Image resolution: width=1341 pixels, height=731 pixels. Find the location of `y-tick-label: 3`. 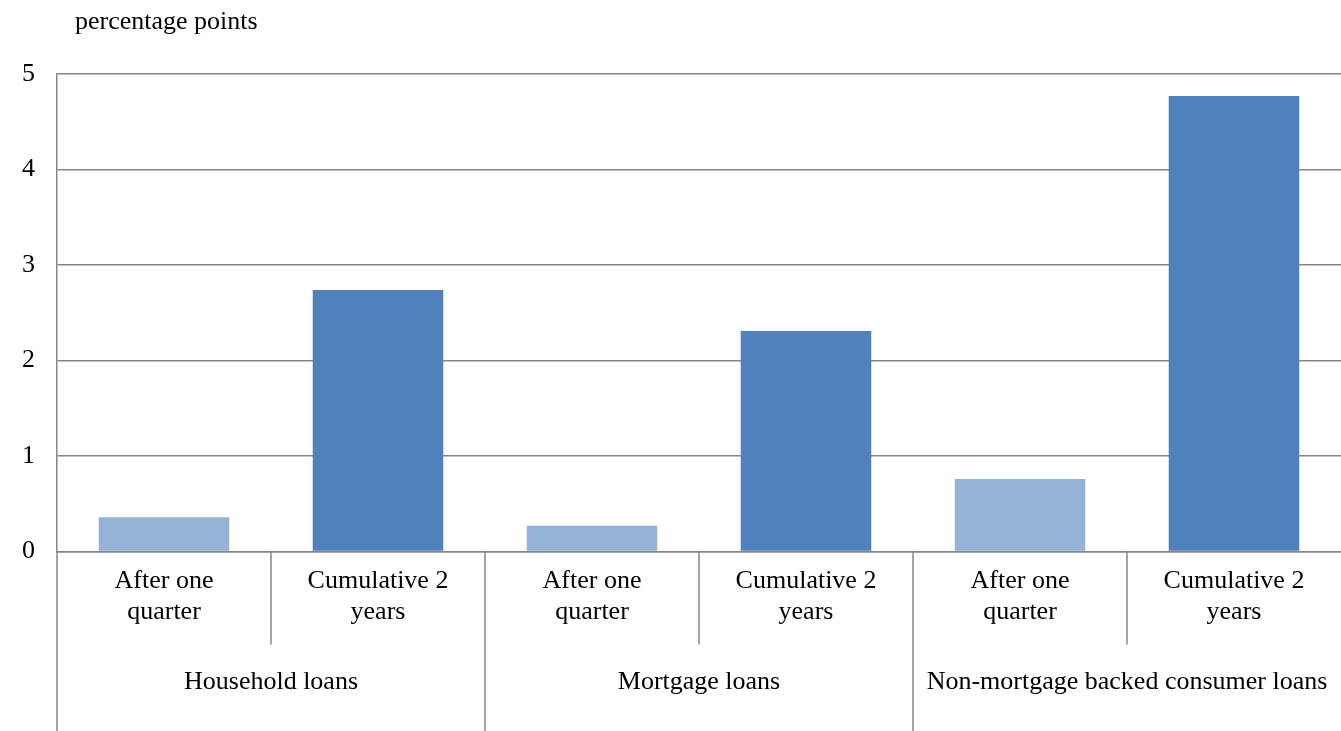

y-tick-label: 3 is located at coordinates (28, 263).